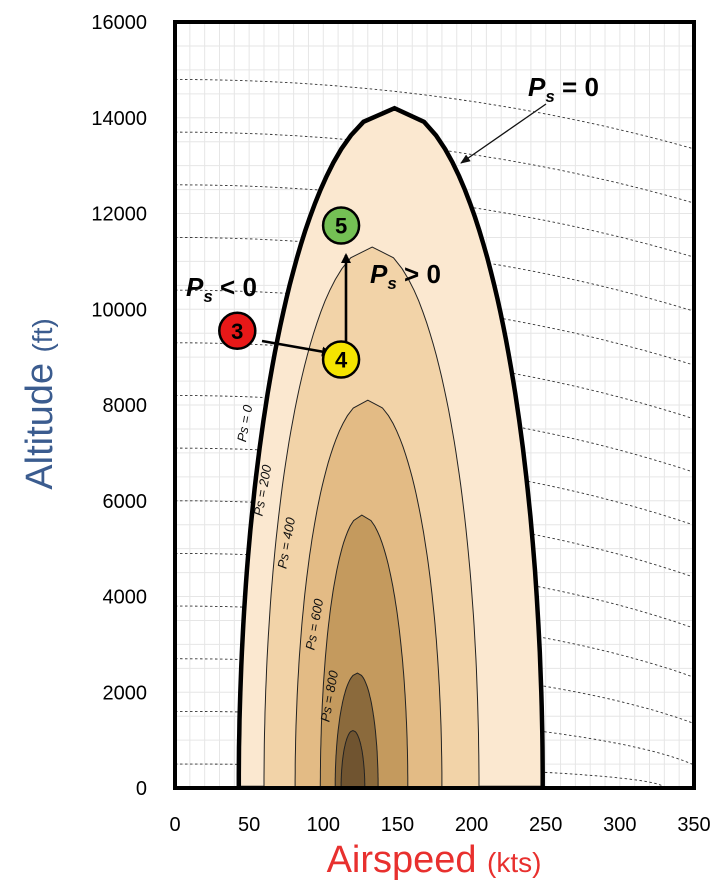 The width and height of the screenshot is (721, 887). What do you see at coordinates (289, 292) in the screenshot?
I see `flight-path-points: 3 4 5` at bounding box center [289, 292].